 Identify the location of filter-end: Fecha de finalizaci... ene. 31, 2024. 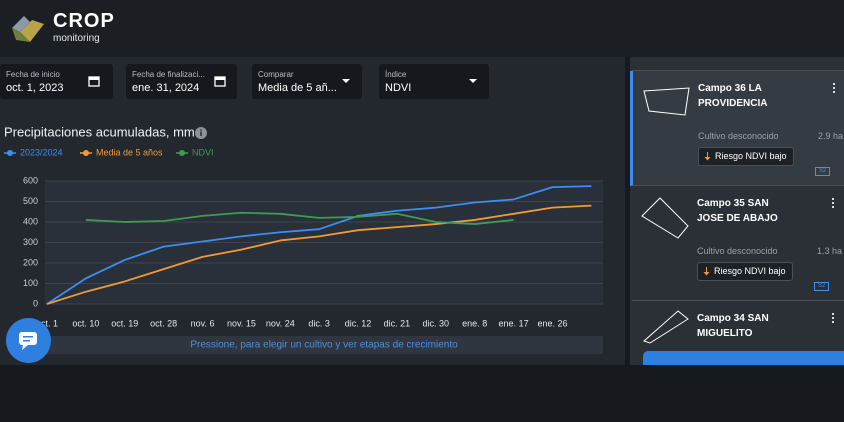
(181, 81).